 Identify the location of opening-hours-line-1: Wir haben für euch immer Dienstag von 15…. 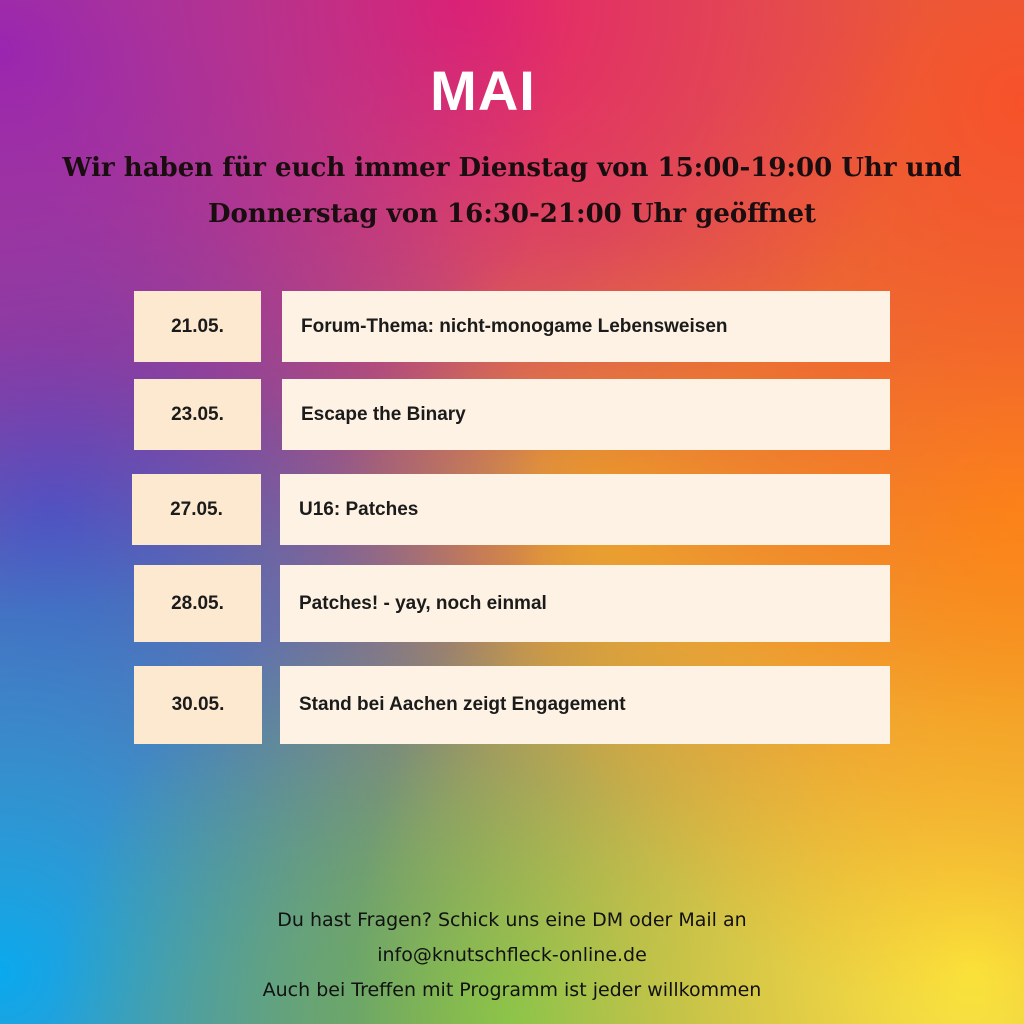
(512, 168).